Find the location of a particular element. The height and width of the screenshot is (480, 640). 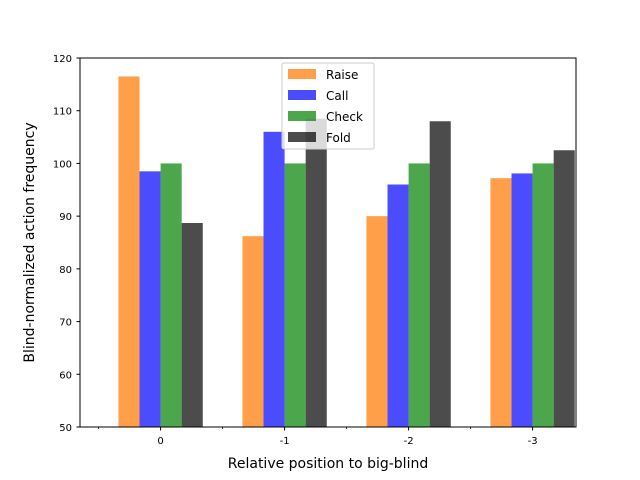

y-axis-label: Blind-normalized action frequency is located at coordinates (30, 242).